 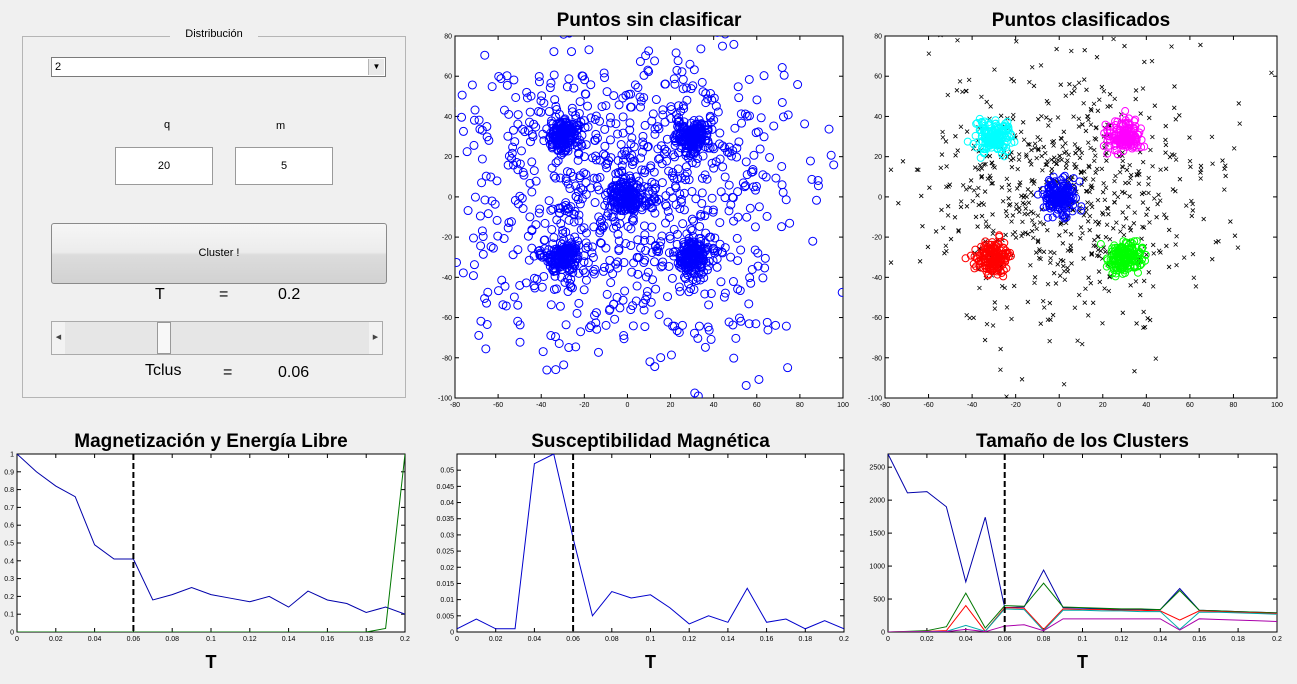 I want to click on slider-right-arrow-icon: ▶, so click(x=375, y=338).